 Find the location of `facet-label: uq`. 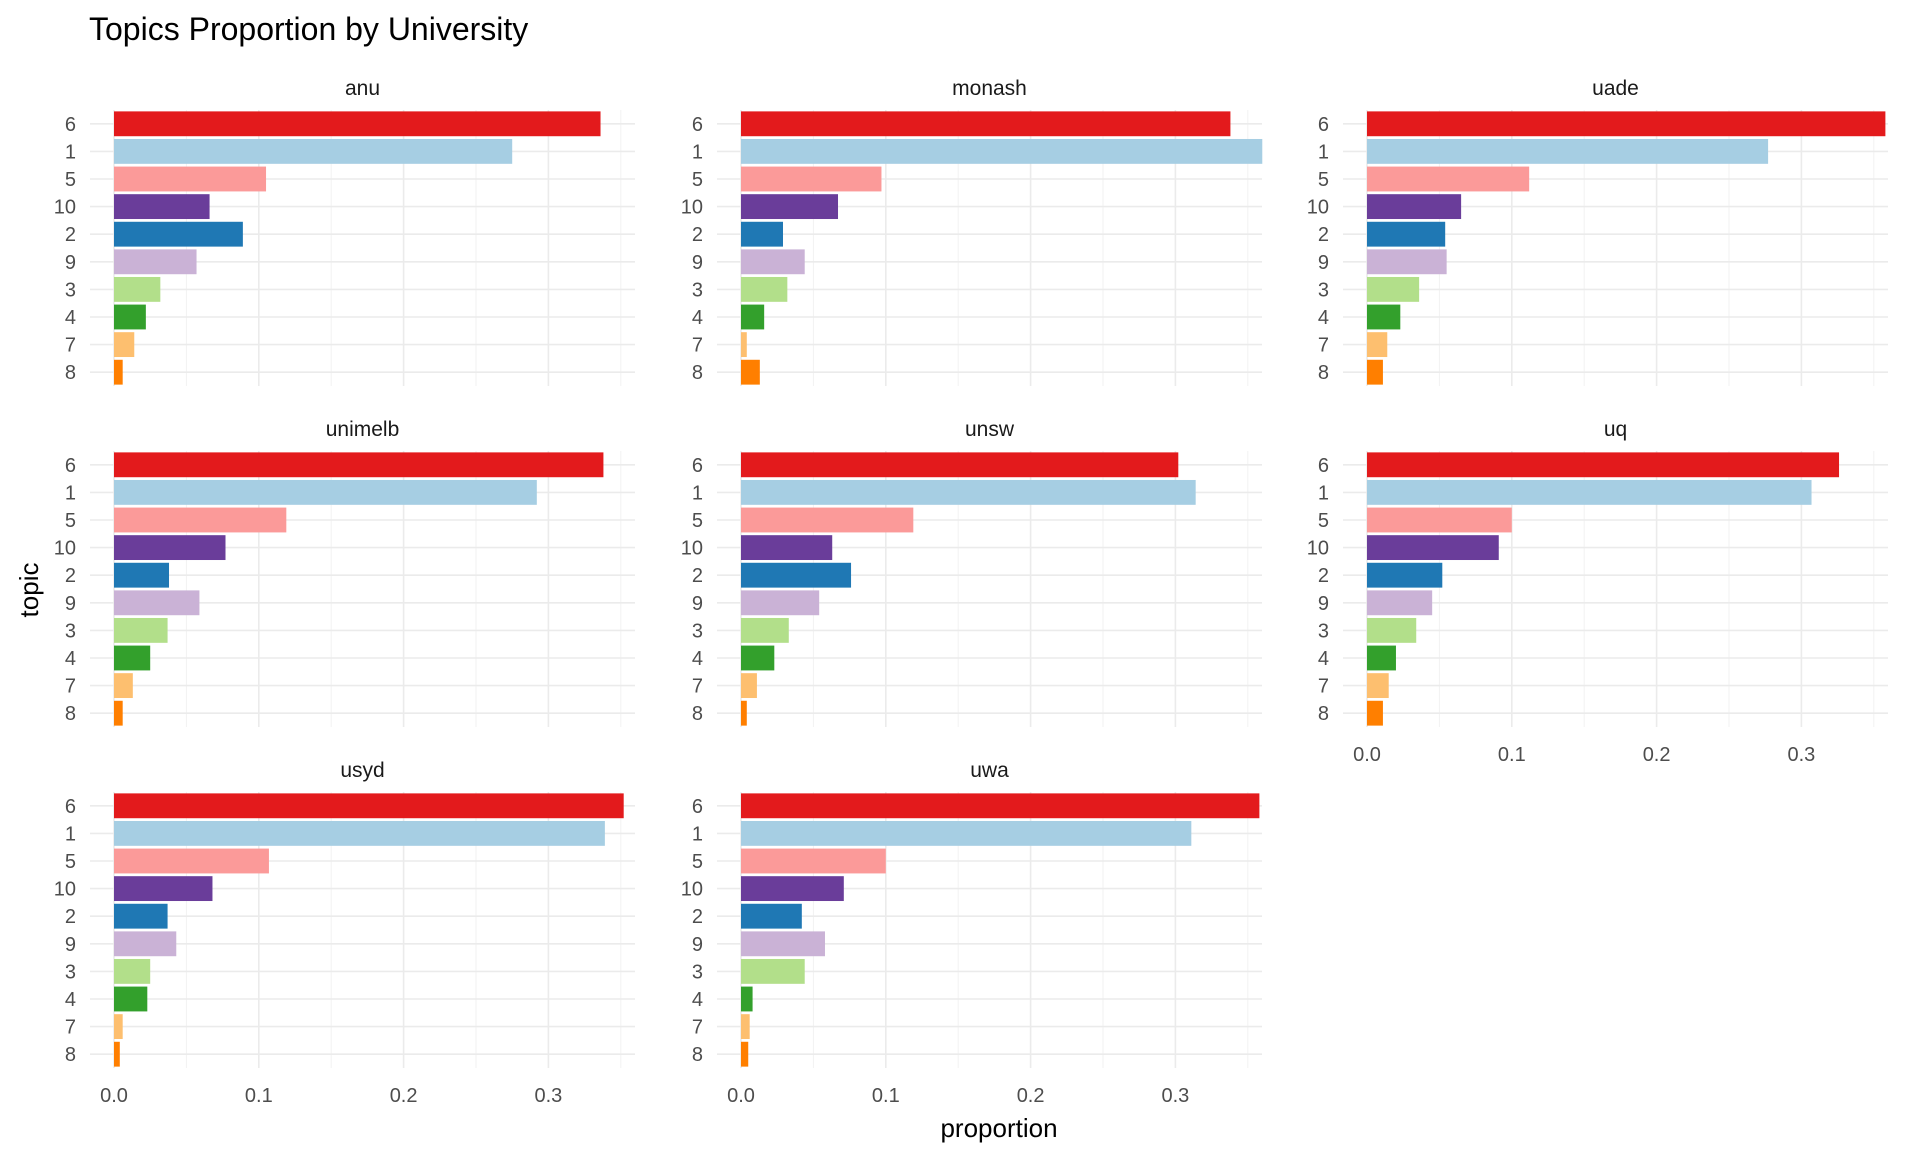

facet-label: uq is located at coordinates (1615, 429).